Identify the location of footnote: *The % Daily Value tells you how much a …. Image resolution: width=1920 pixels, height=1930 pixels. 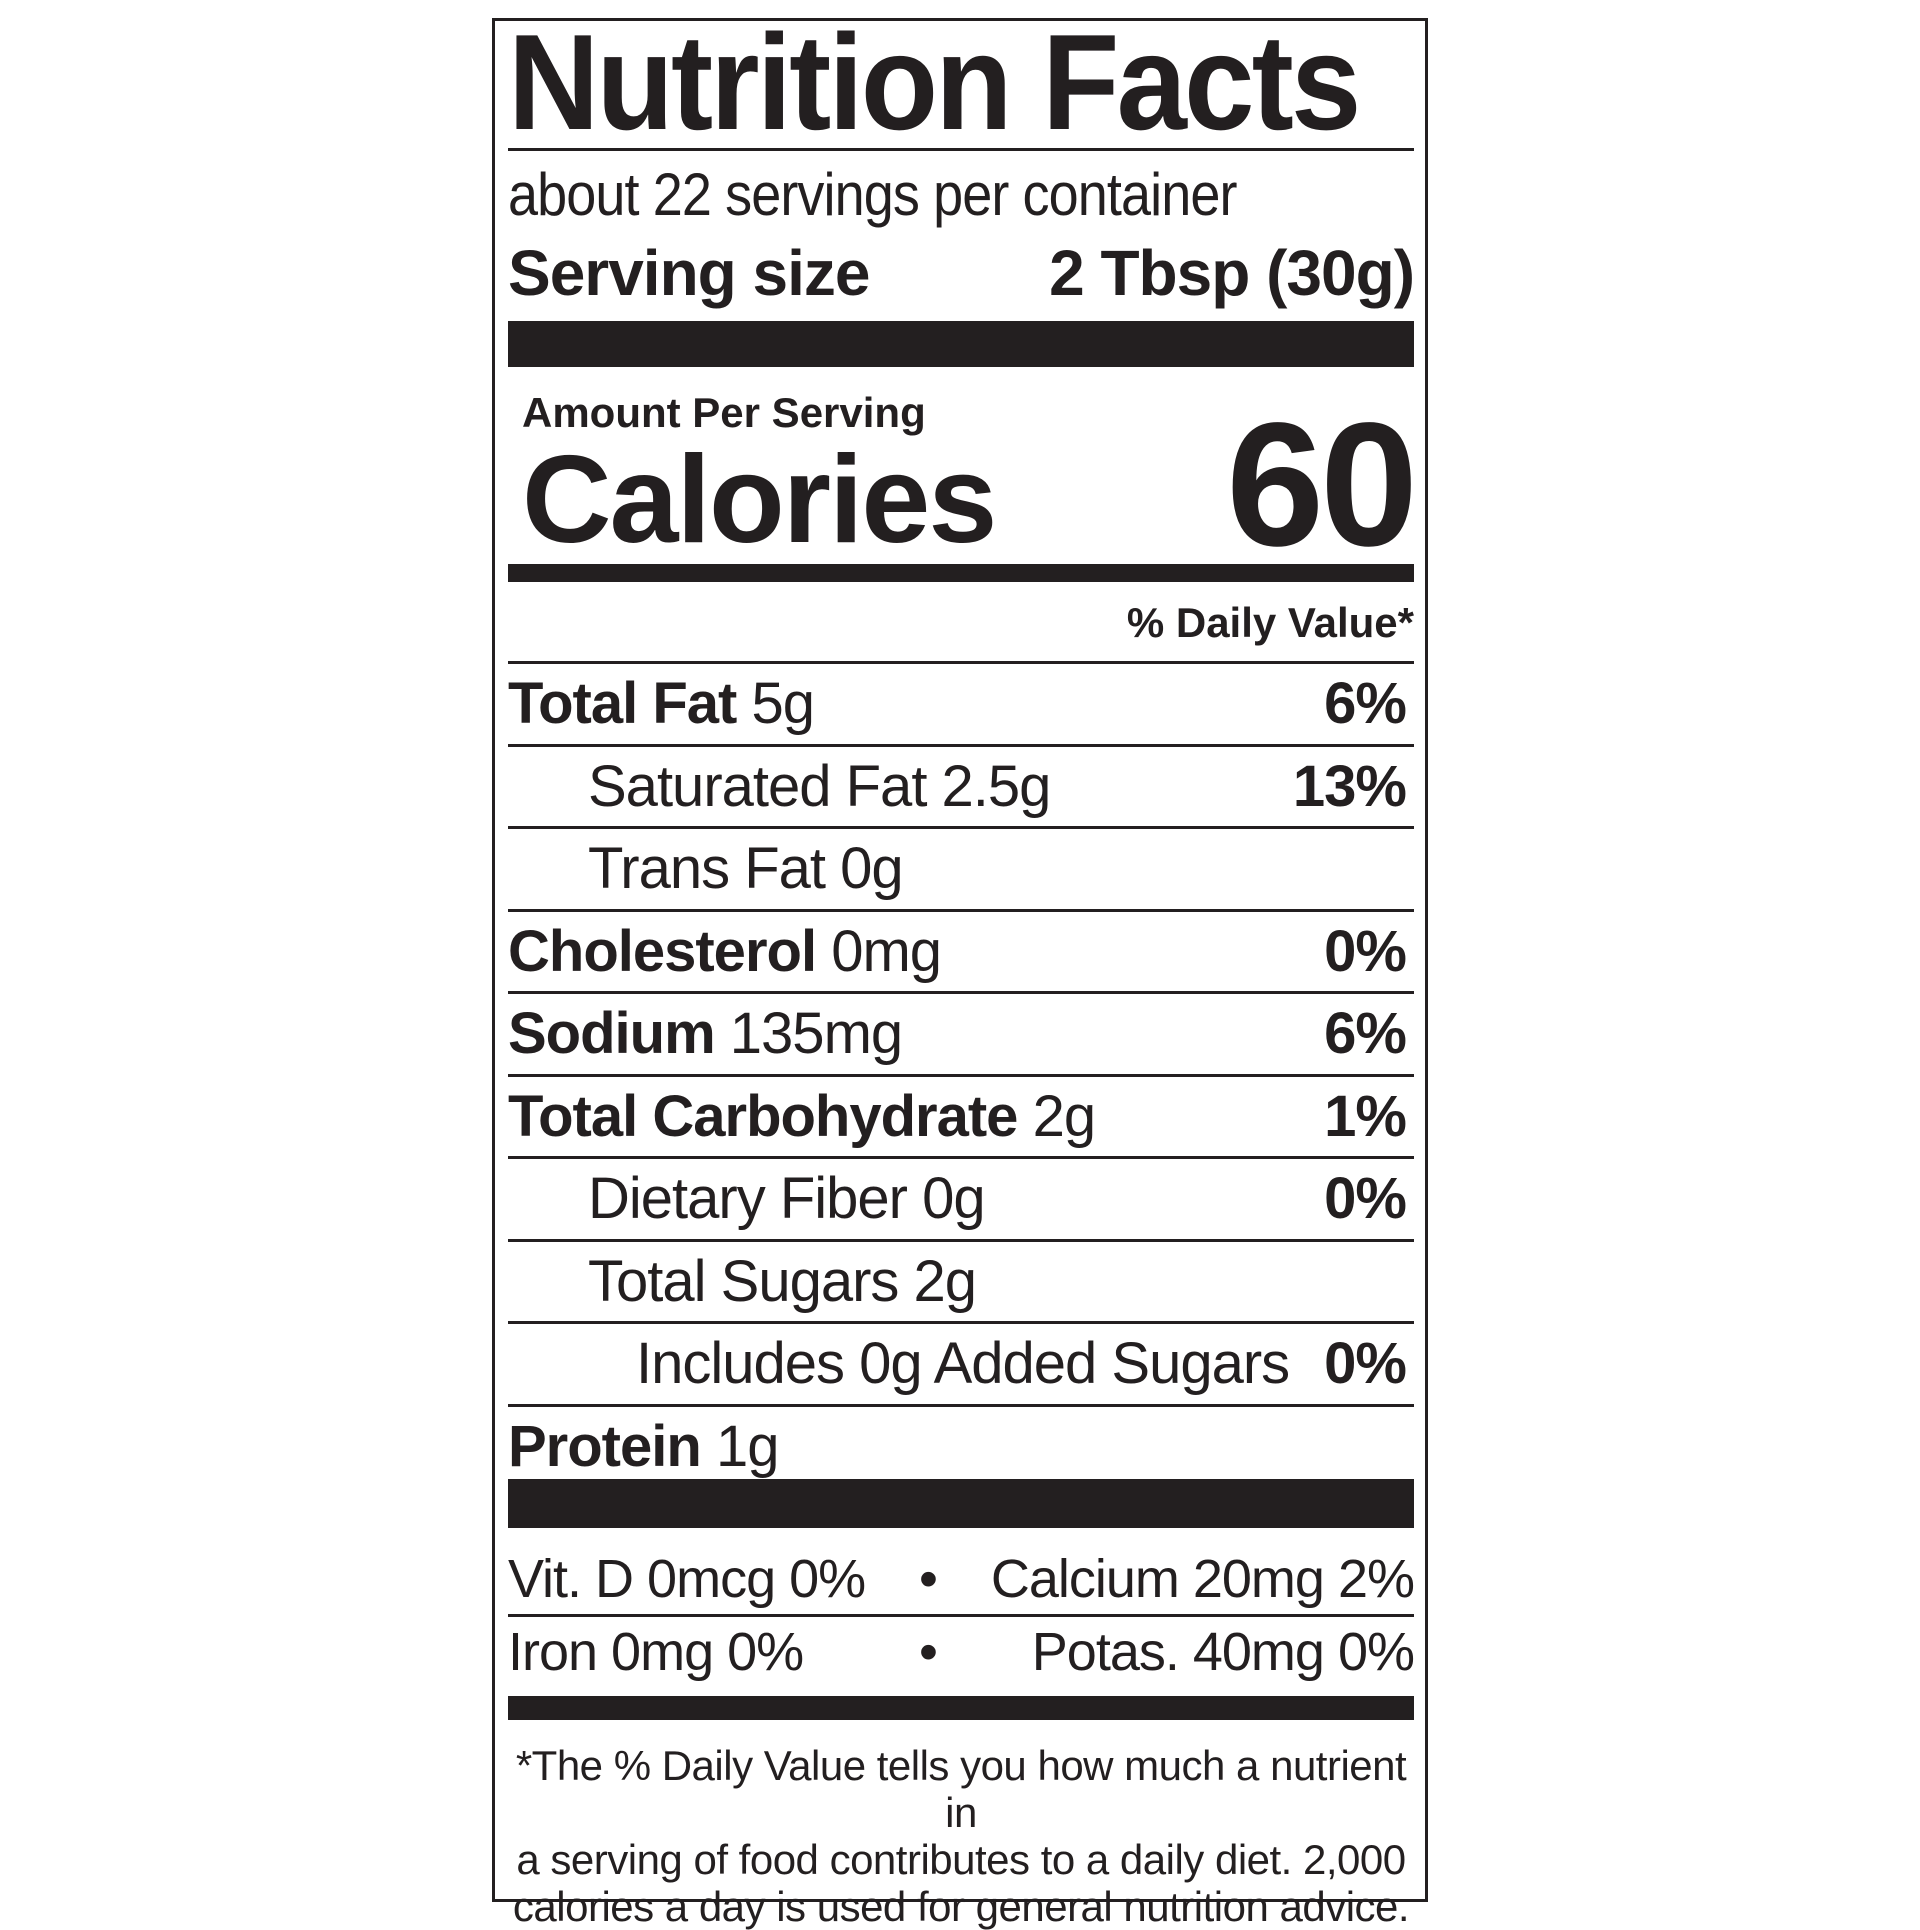
(961, 1836).